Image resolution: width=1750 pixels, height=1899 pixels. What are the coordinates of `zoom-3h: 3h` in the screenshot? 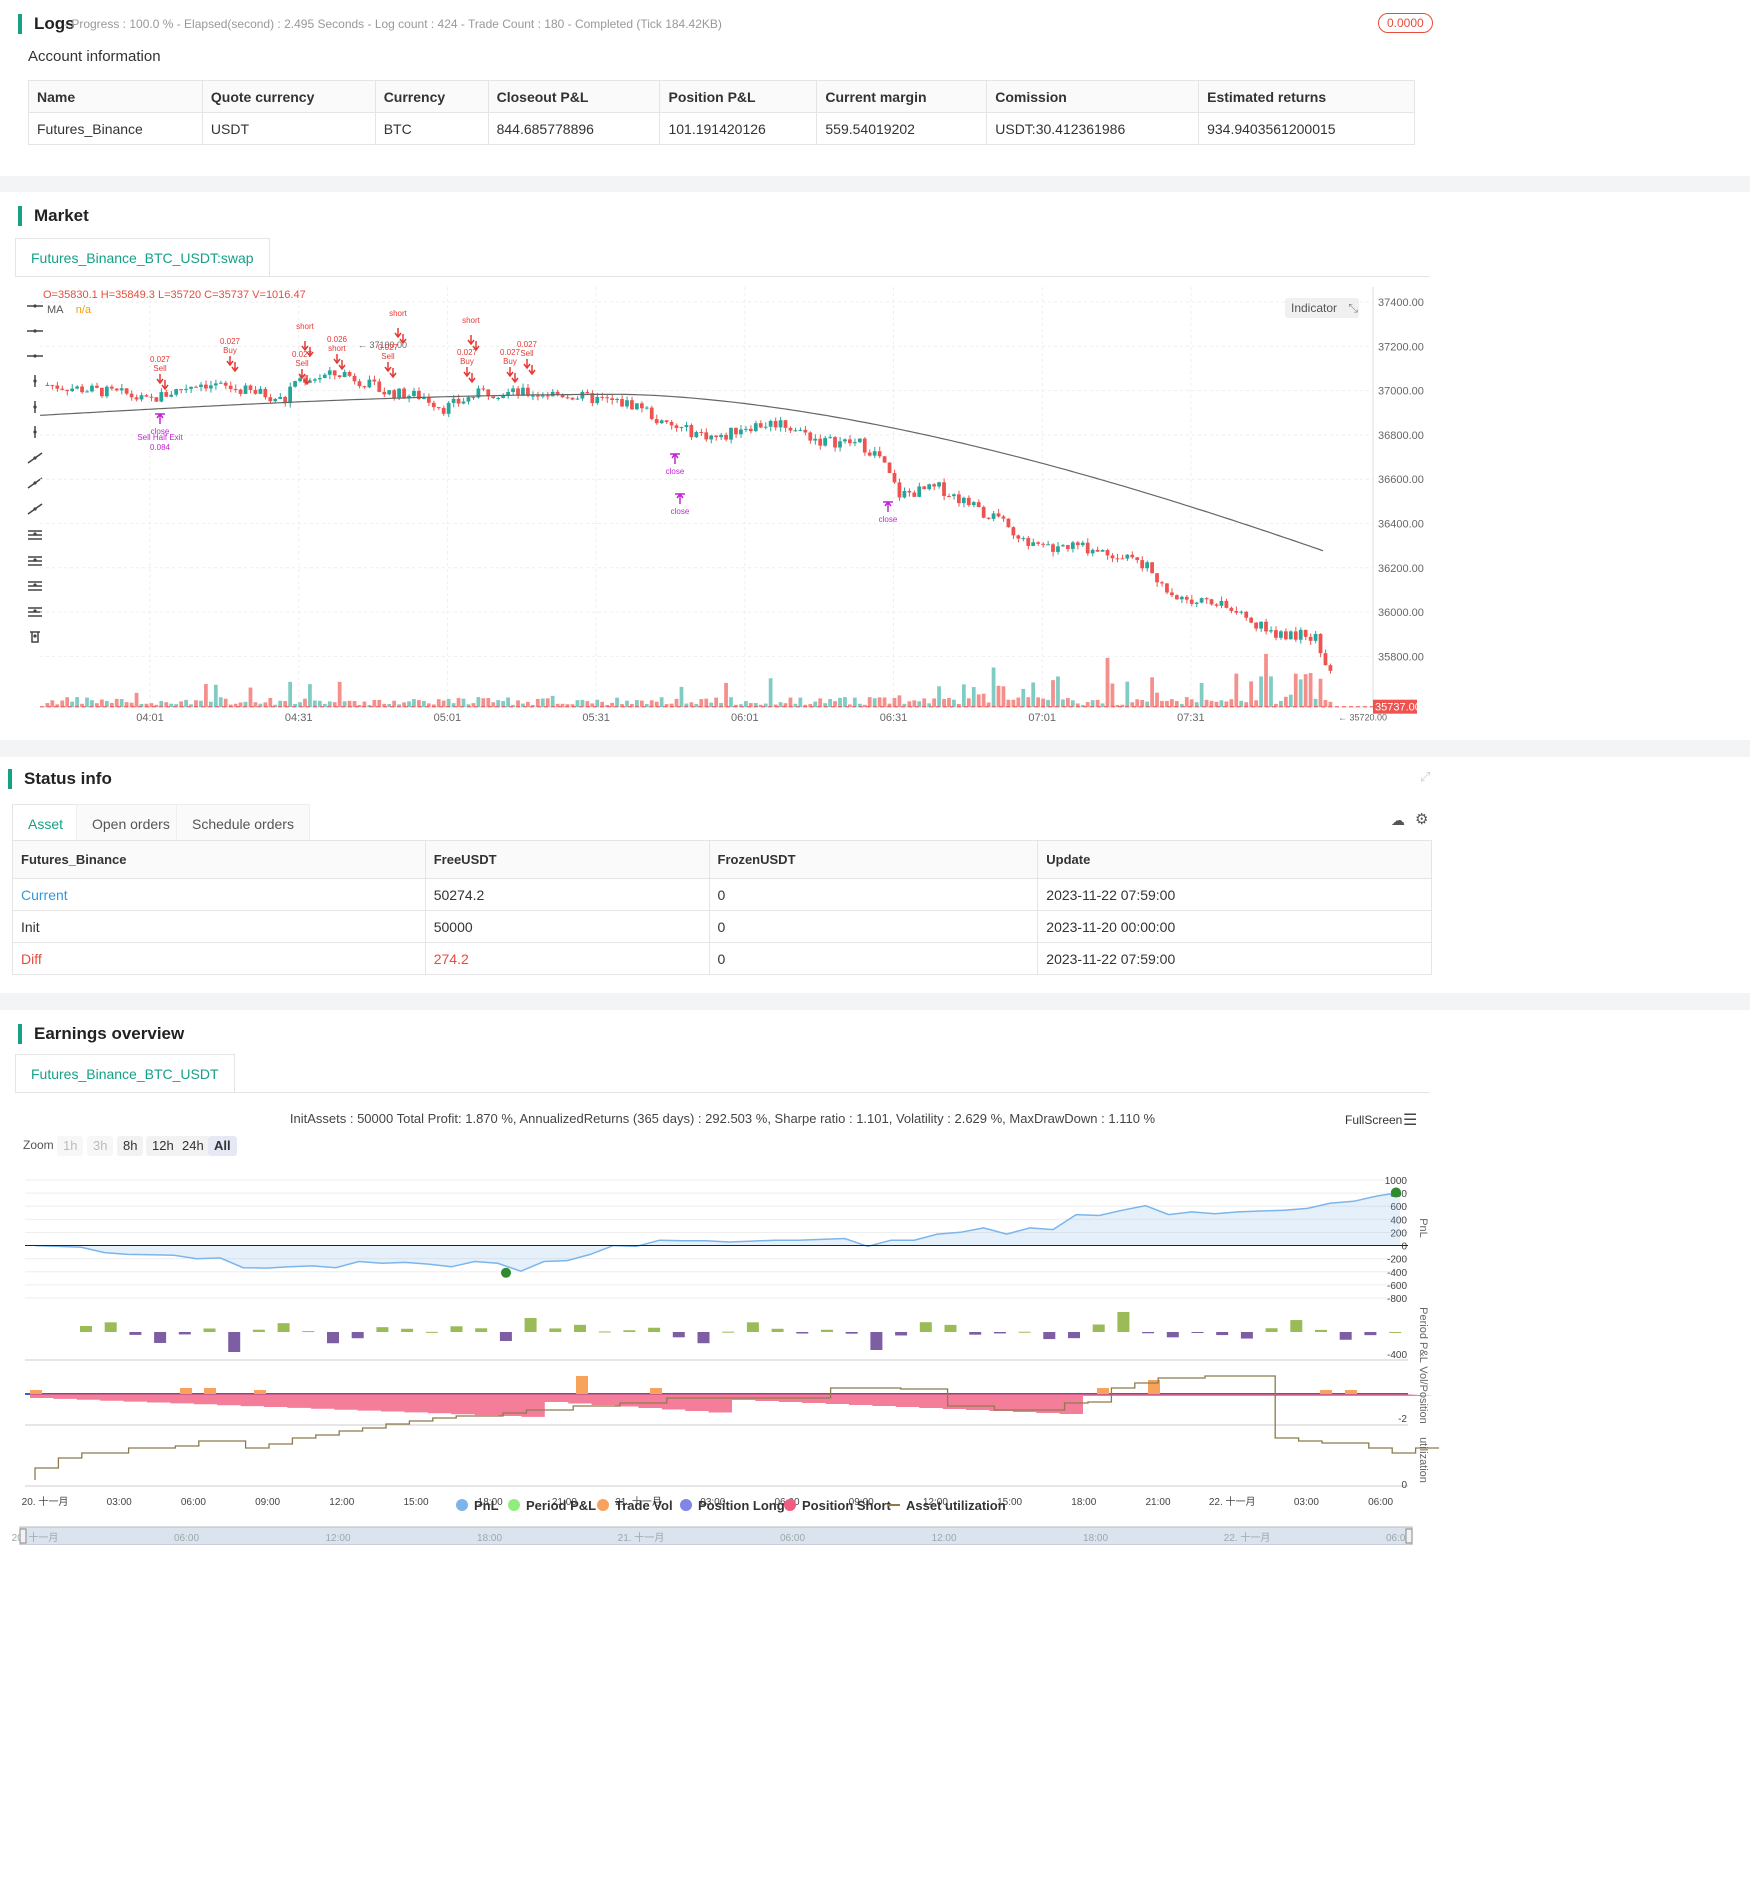 It's located at (100, 1146).